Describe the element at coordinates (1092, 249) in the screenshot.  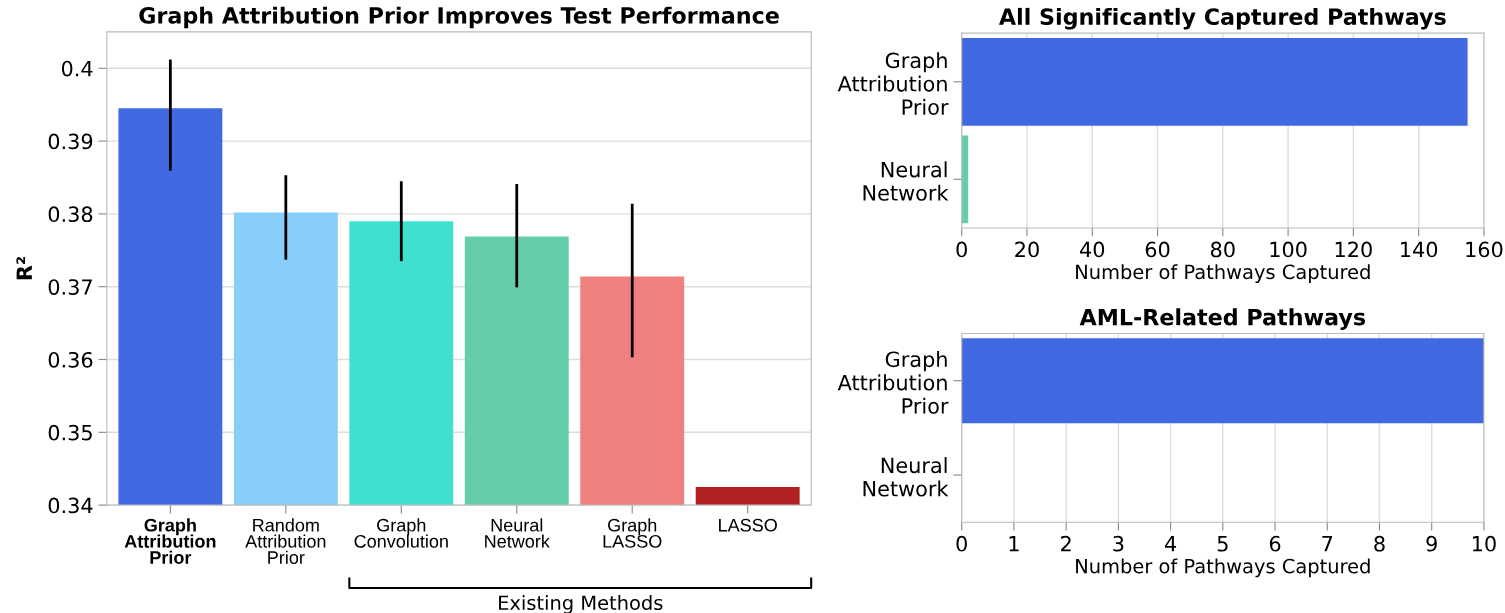
I see `x-tick-label: 40` at that location.